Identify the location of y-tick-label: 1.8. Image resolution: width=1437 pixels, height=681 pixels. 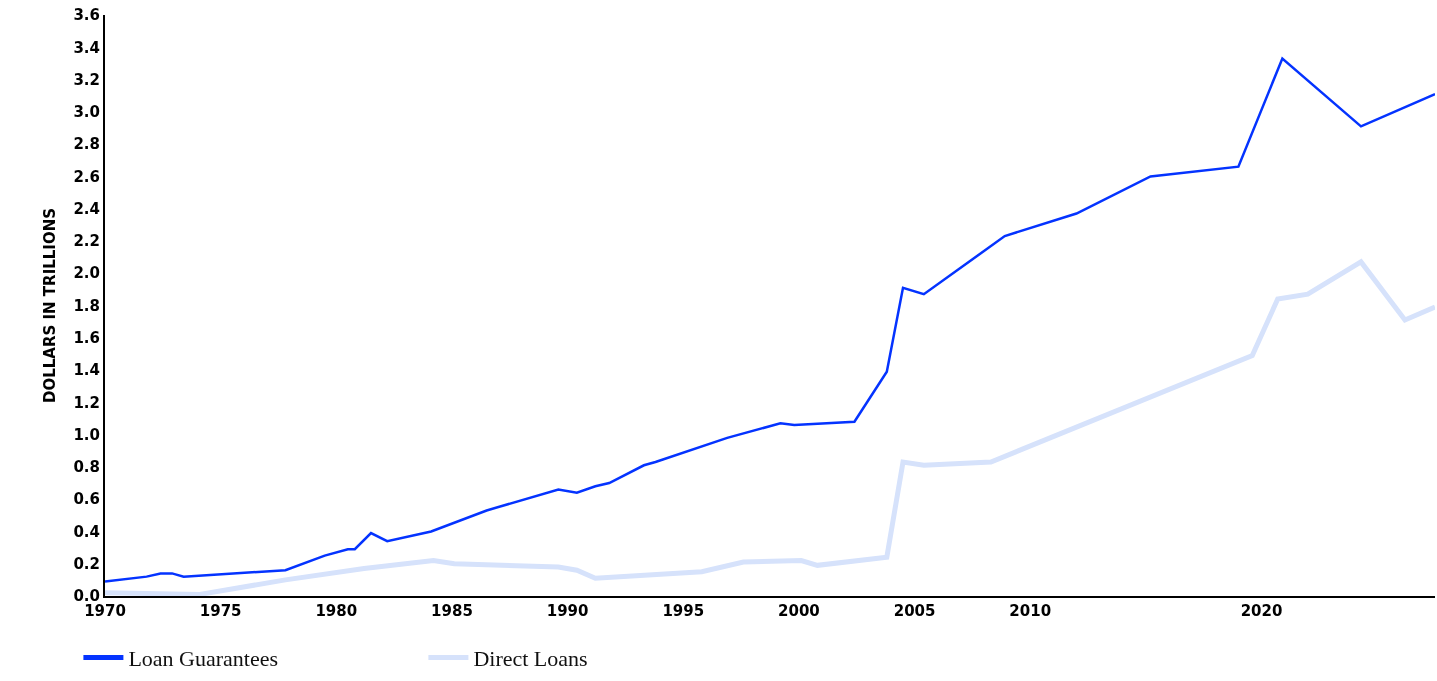
(86, 305).